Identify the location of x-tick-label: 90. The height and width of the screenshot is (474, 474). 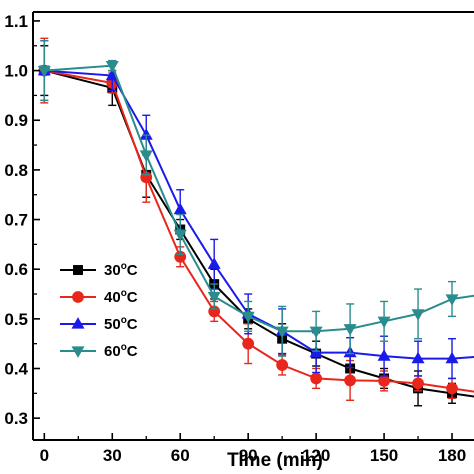
(248, 455).